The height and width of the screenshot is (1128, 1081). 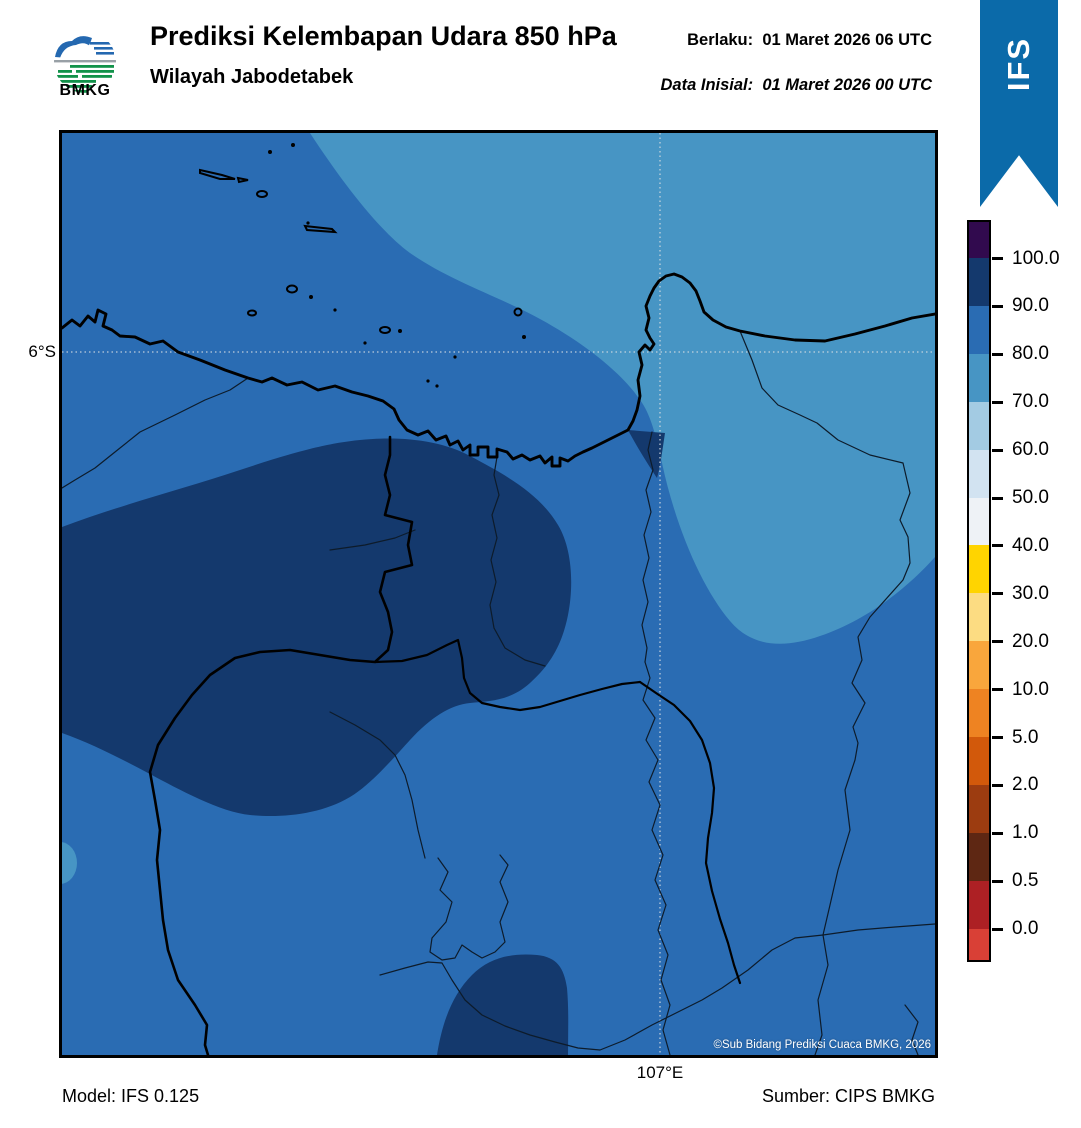 I want to click on ifs-ribbon-label: IFS, so click(x=1018, y=64).